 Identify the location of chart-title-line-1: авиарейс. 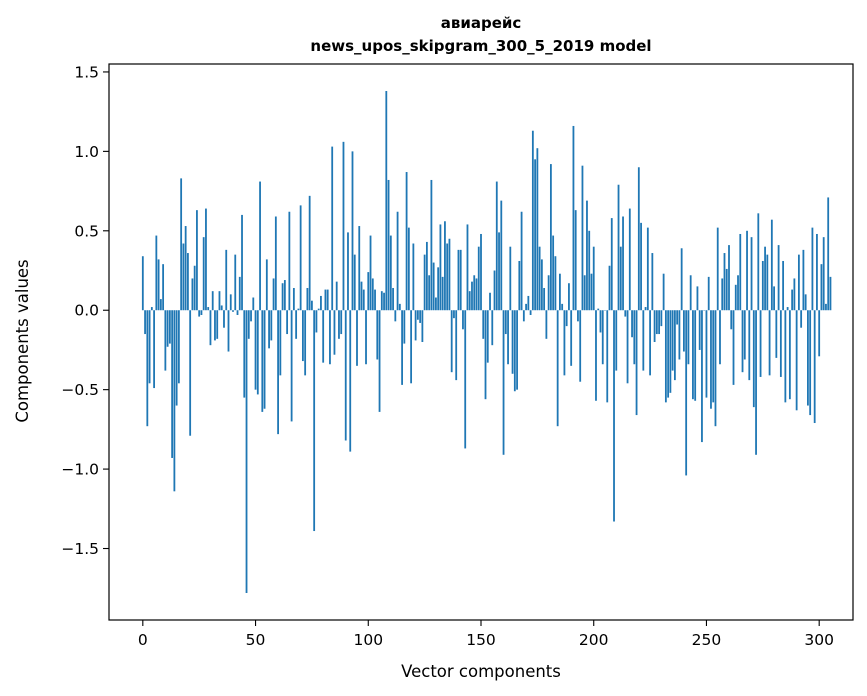
(481, 23).